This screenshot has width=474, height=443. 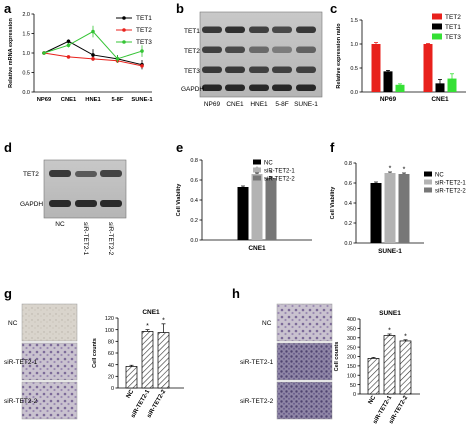 I want to click on x-axis-label: SUNE-1, so click(x=390, y=251).